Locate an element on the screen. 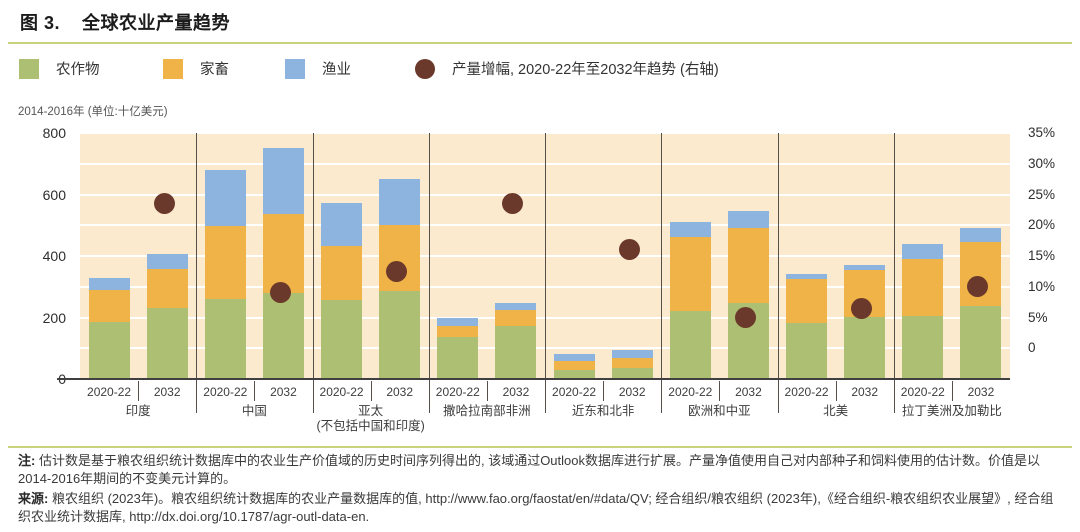 The width and height of the screenshot is (1080, 532). right-axis-tick-label: 20% is located at coordinates (1042, 225).